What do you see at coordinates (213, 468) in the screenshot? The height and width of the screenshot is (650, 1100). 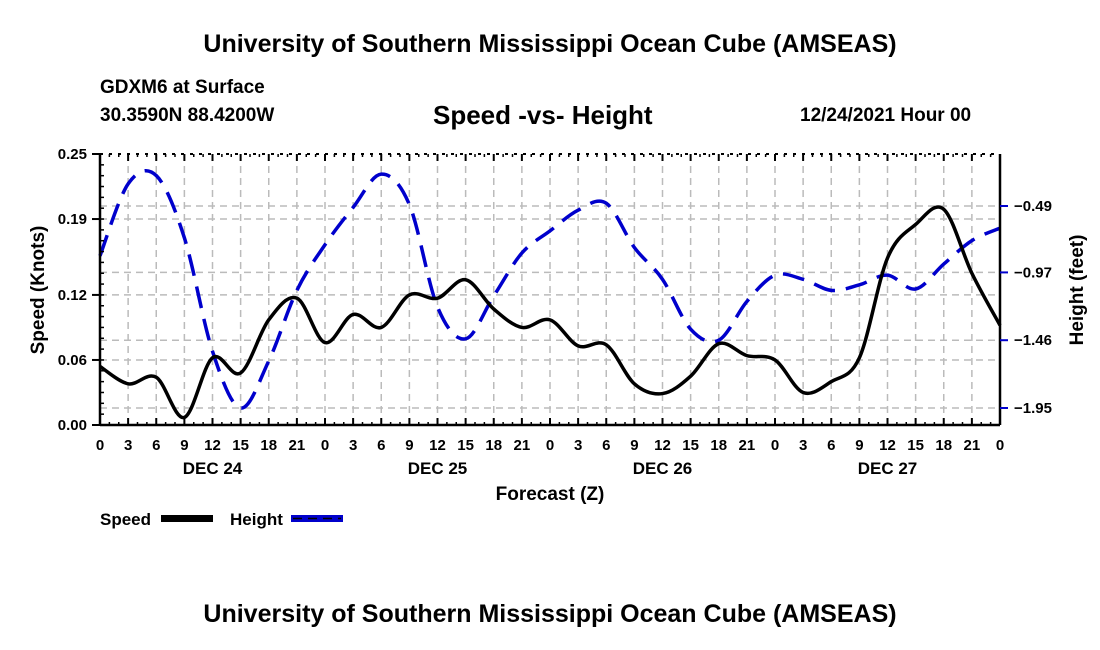 I see `date-label: DEC 24` at bounding box center [213, 468].